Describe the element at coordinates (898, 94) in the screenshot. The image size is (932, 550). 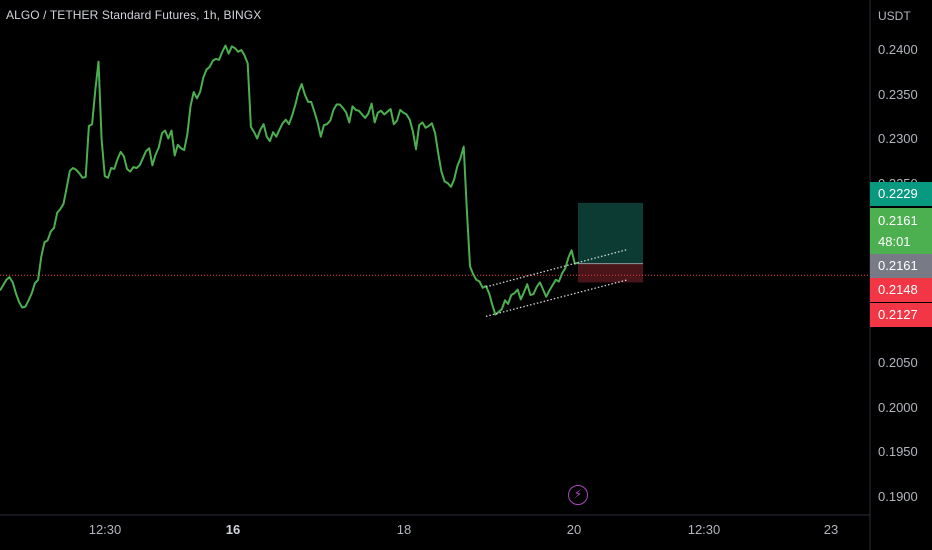
I see `price-tick: 0.2350` at that location.